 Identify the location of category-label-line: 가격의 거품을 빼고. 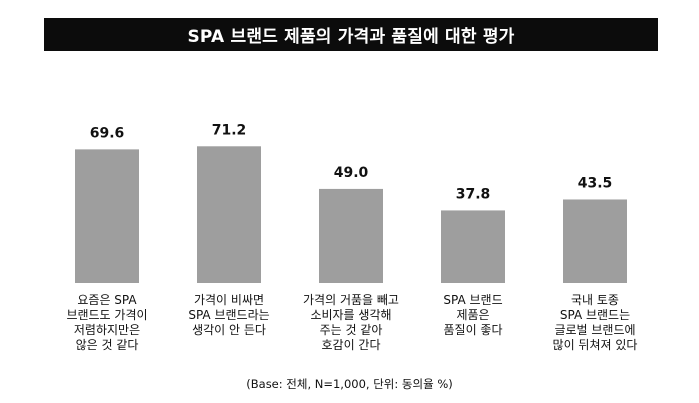
(351, 300).